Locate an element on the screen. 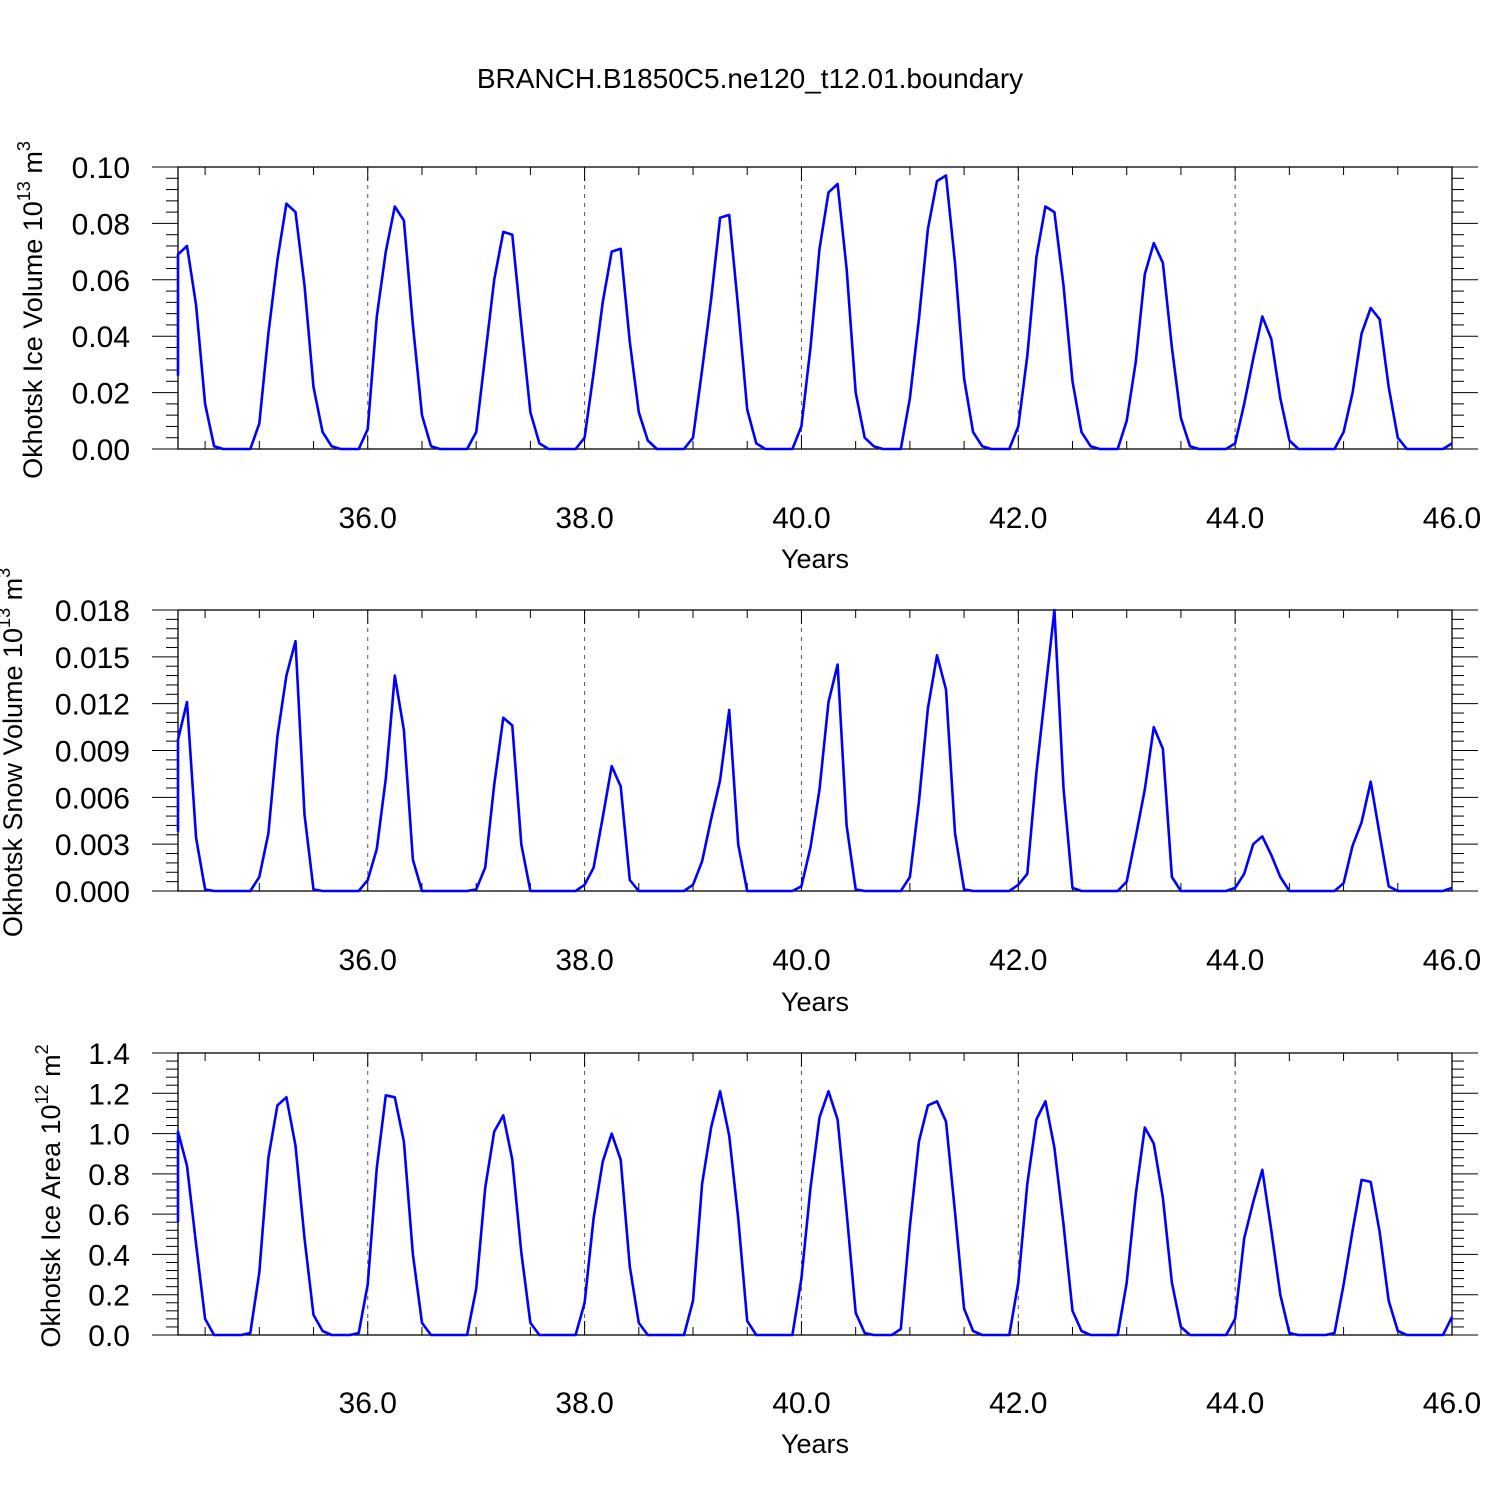  y-tick-label: 0.8 is located at coordinates (109, 1175).